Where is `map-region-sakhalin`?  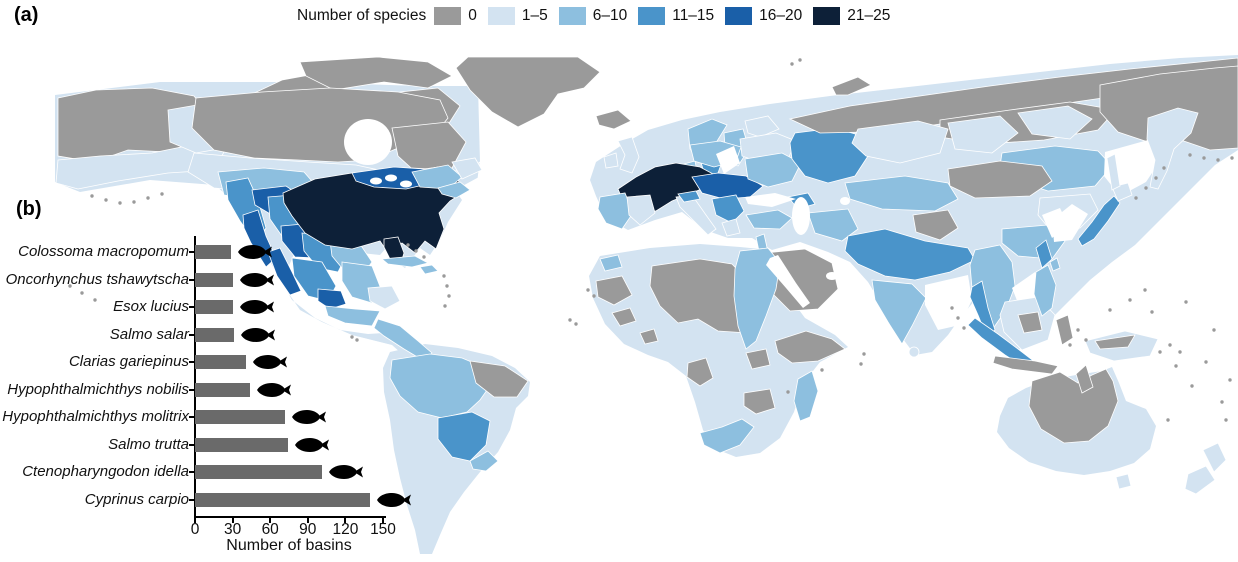
map-region-sakhalin is located at coordinates (1113, 172).